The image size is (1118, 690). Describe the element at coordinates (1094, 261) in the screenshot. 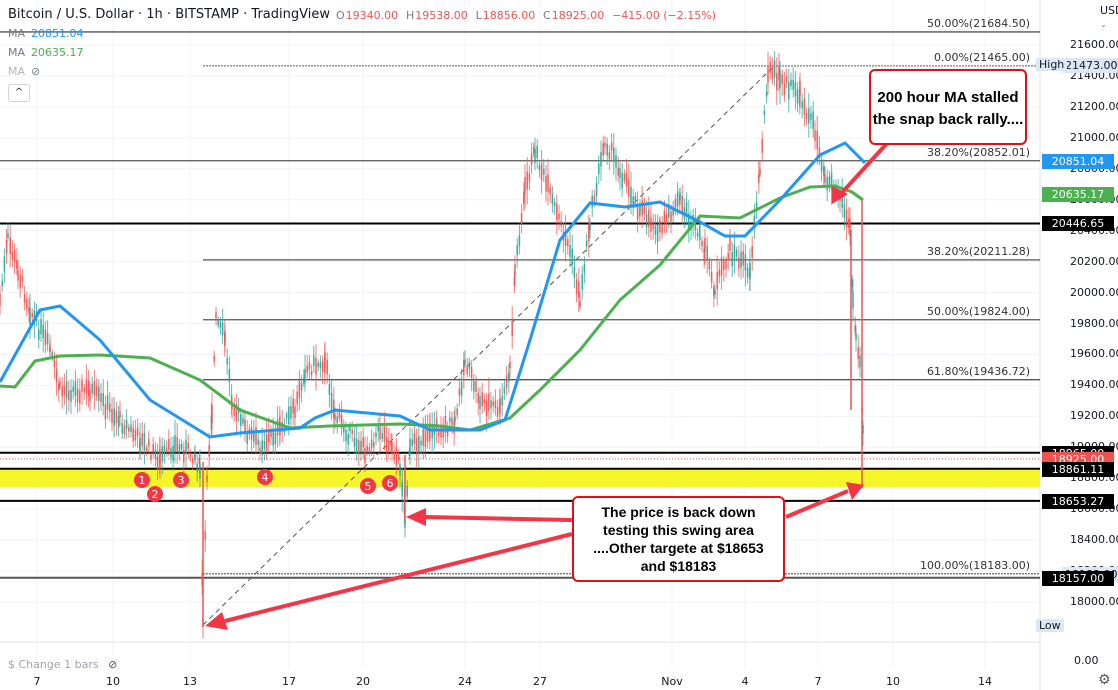

I see `price-tick: 20200.00` at that location.